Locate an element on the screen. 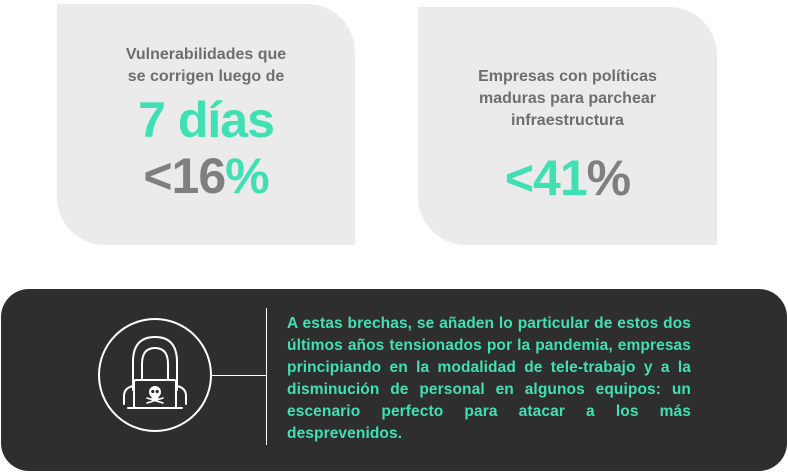 The image size is (788, 472). hacker-laptop-icon is located at coordinates (155, 375).